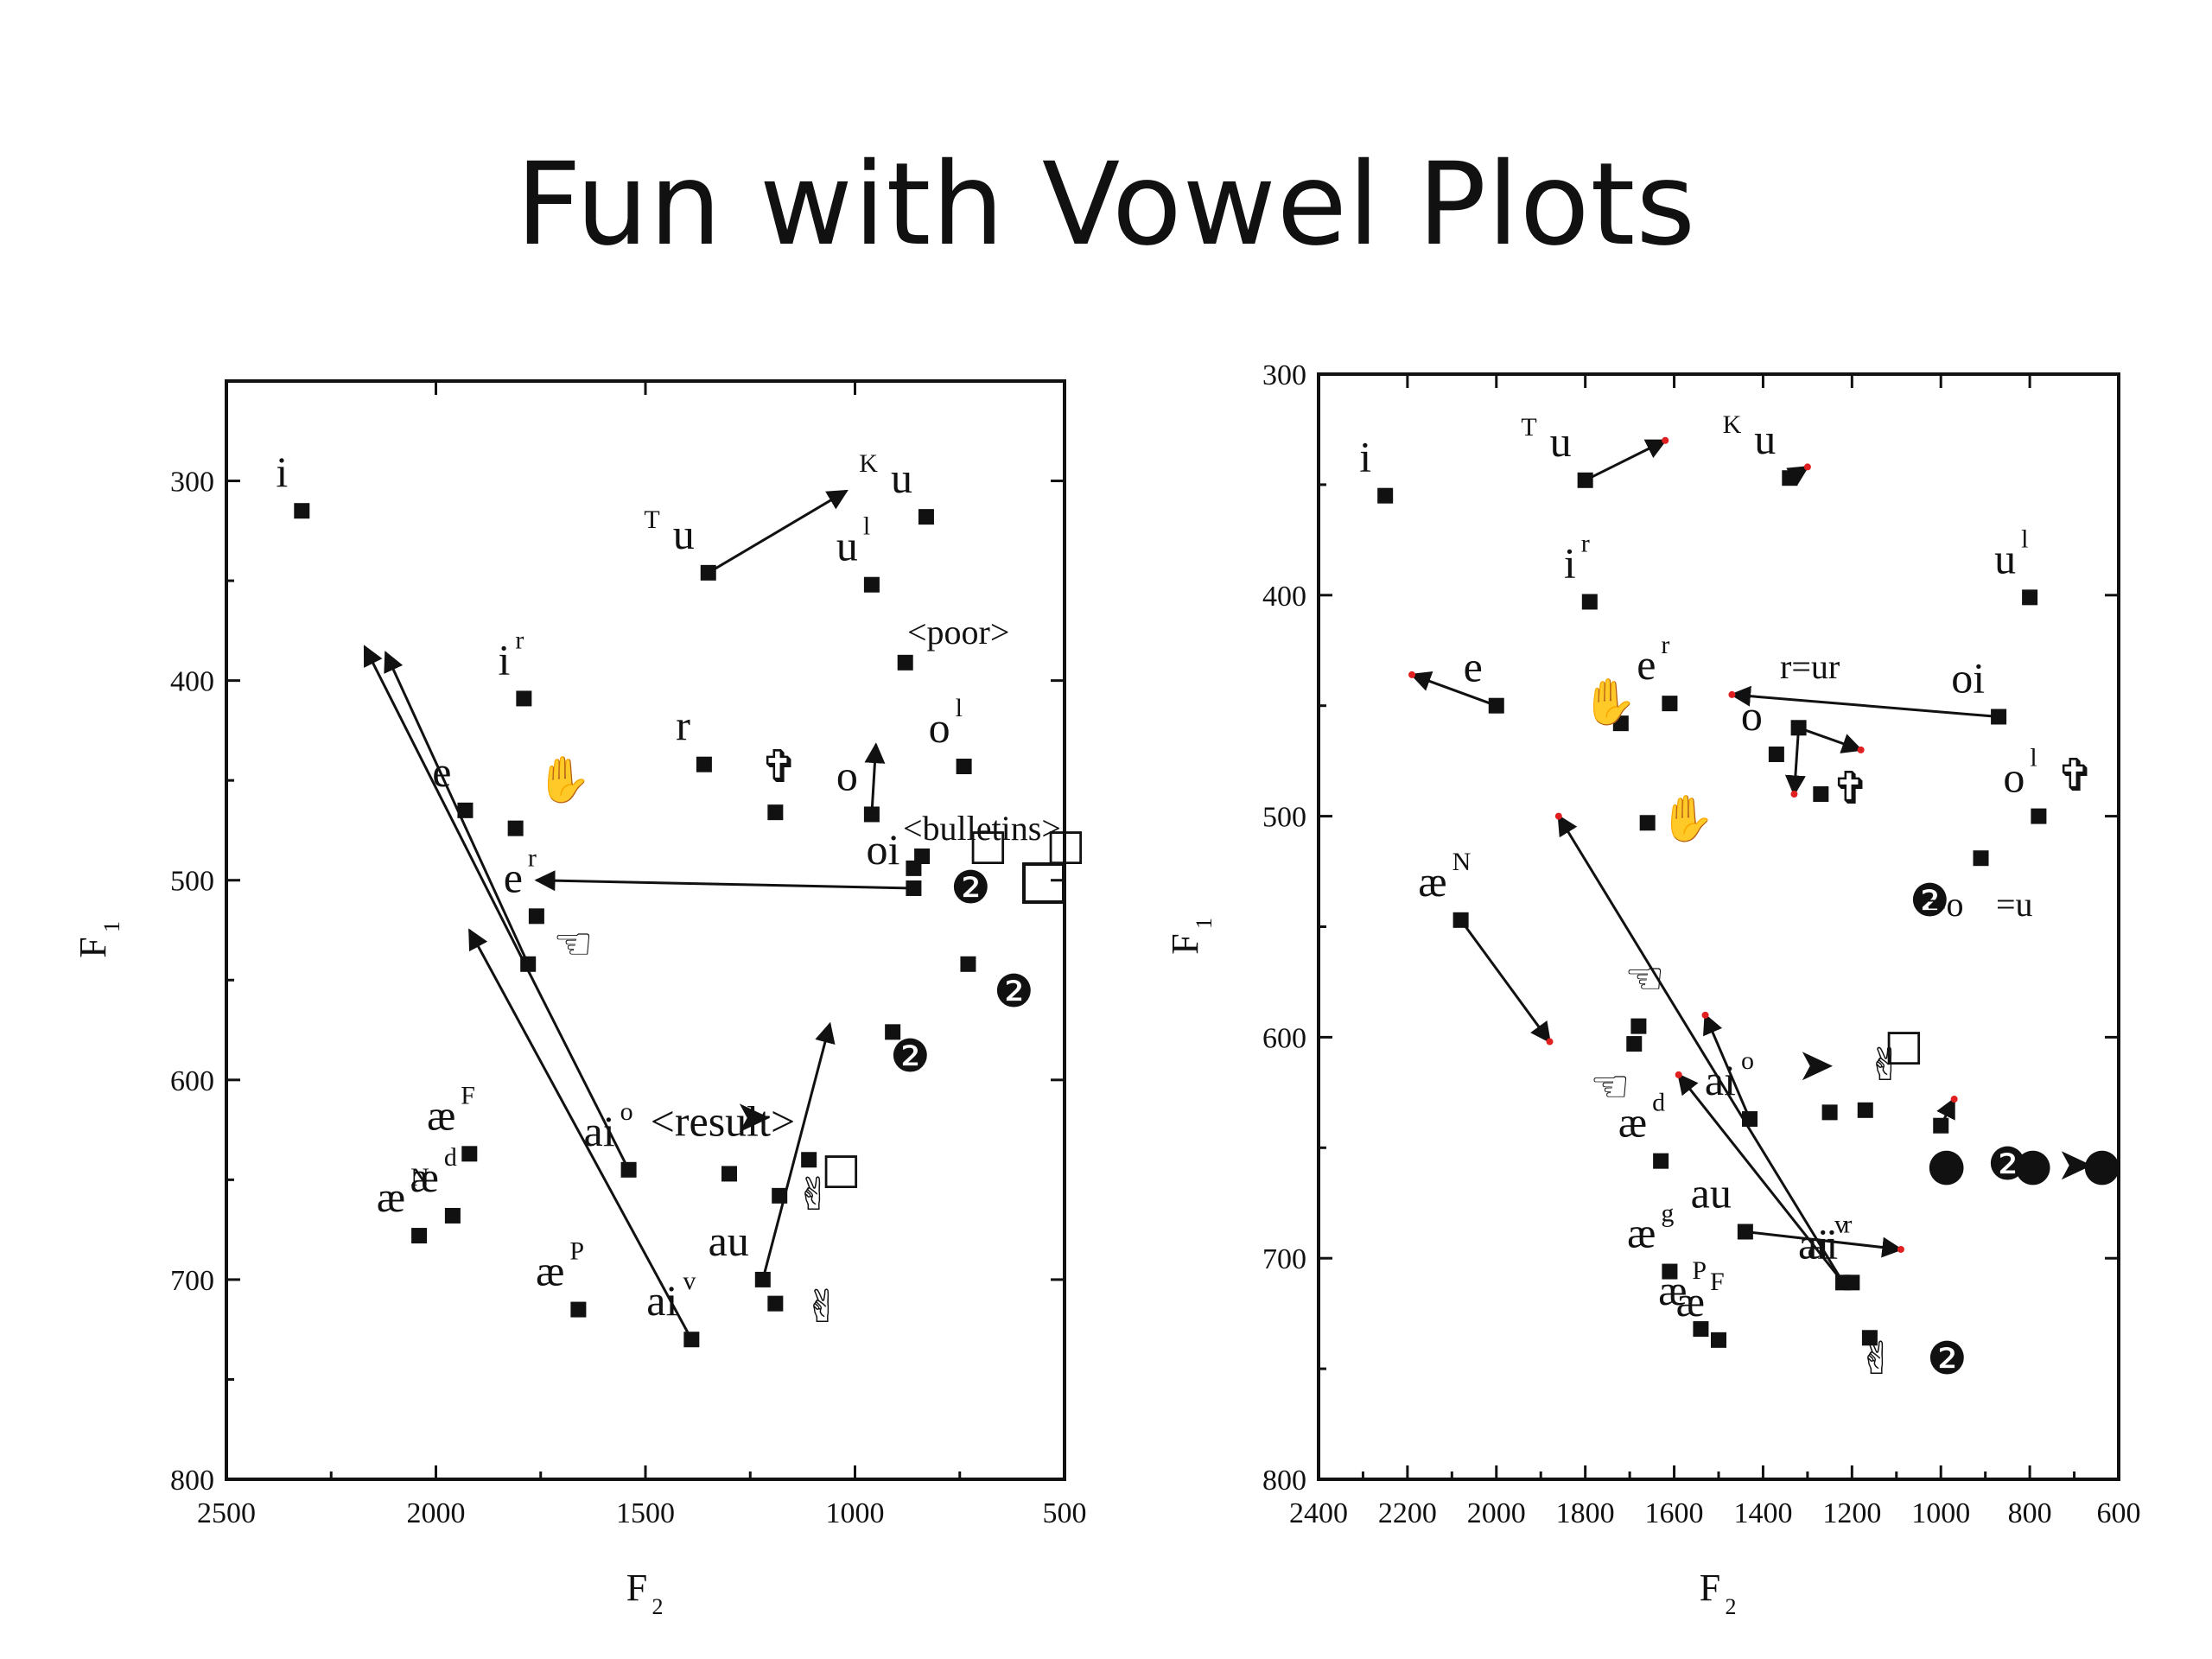  What do you see at coordinates (723, 1120) in the screenshot?
I see `point-label: <result>` at bounding box center [723, 1120].